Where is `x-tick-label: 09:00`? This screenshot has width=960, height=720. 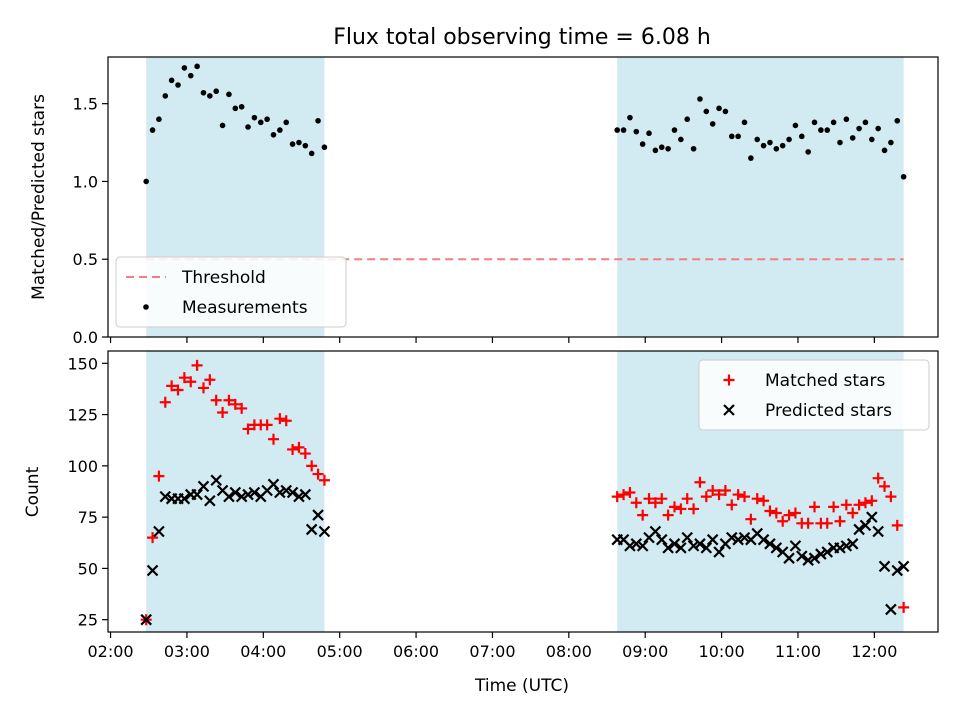 x-tick-label: 09:00 is located at coordinates (645, 651).